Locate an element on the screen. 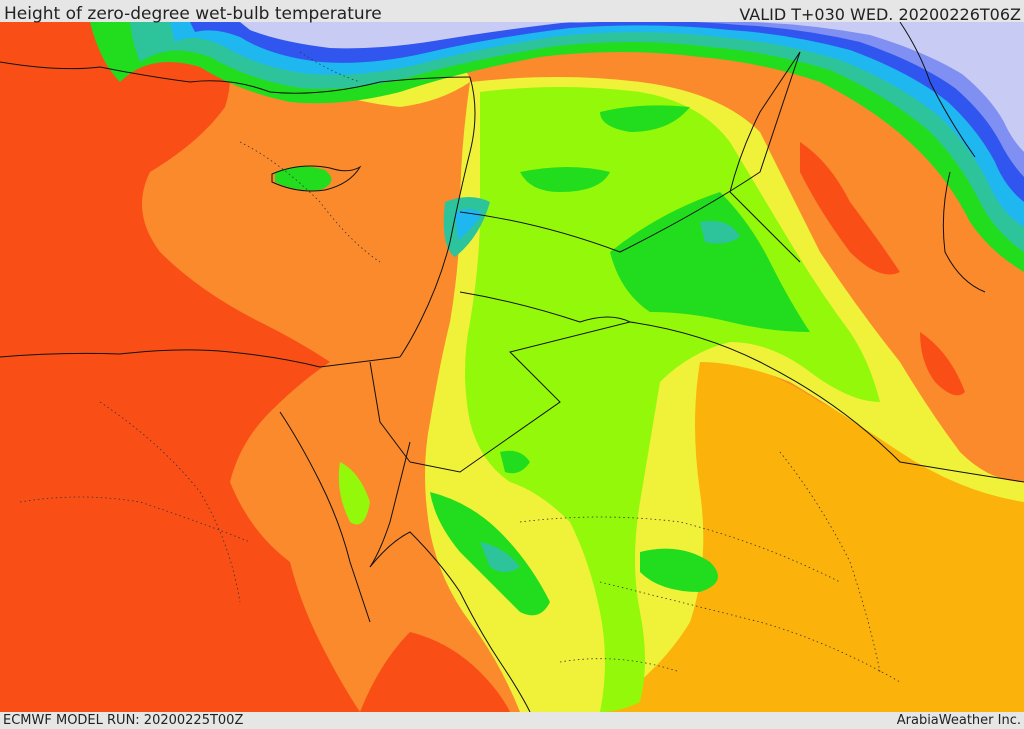 The height and width of the screenshot is (729, 1024). border-iran-iraq is located at coordinates (765, 157).